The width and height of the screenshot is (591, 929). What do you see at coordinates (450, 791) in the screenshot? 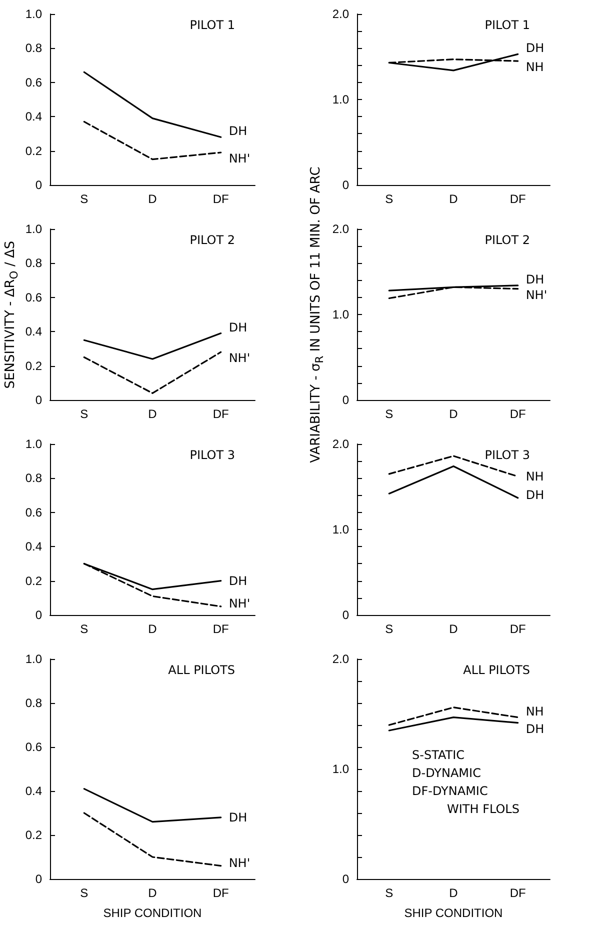
I see `annotation: DF-DYNAMIC` at bounding box center [450, 791].